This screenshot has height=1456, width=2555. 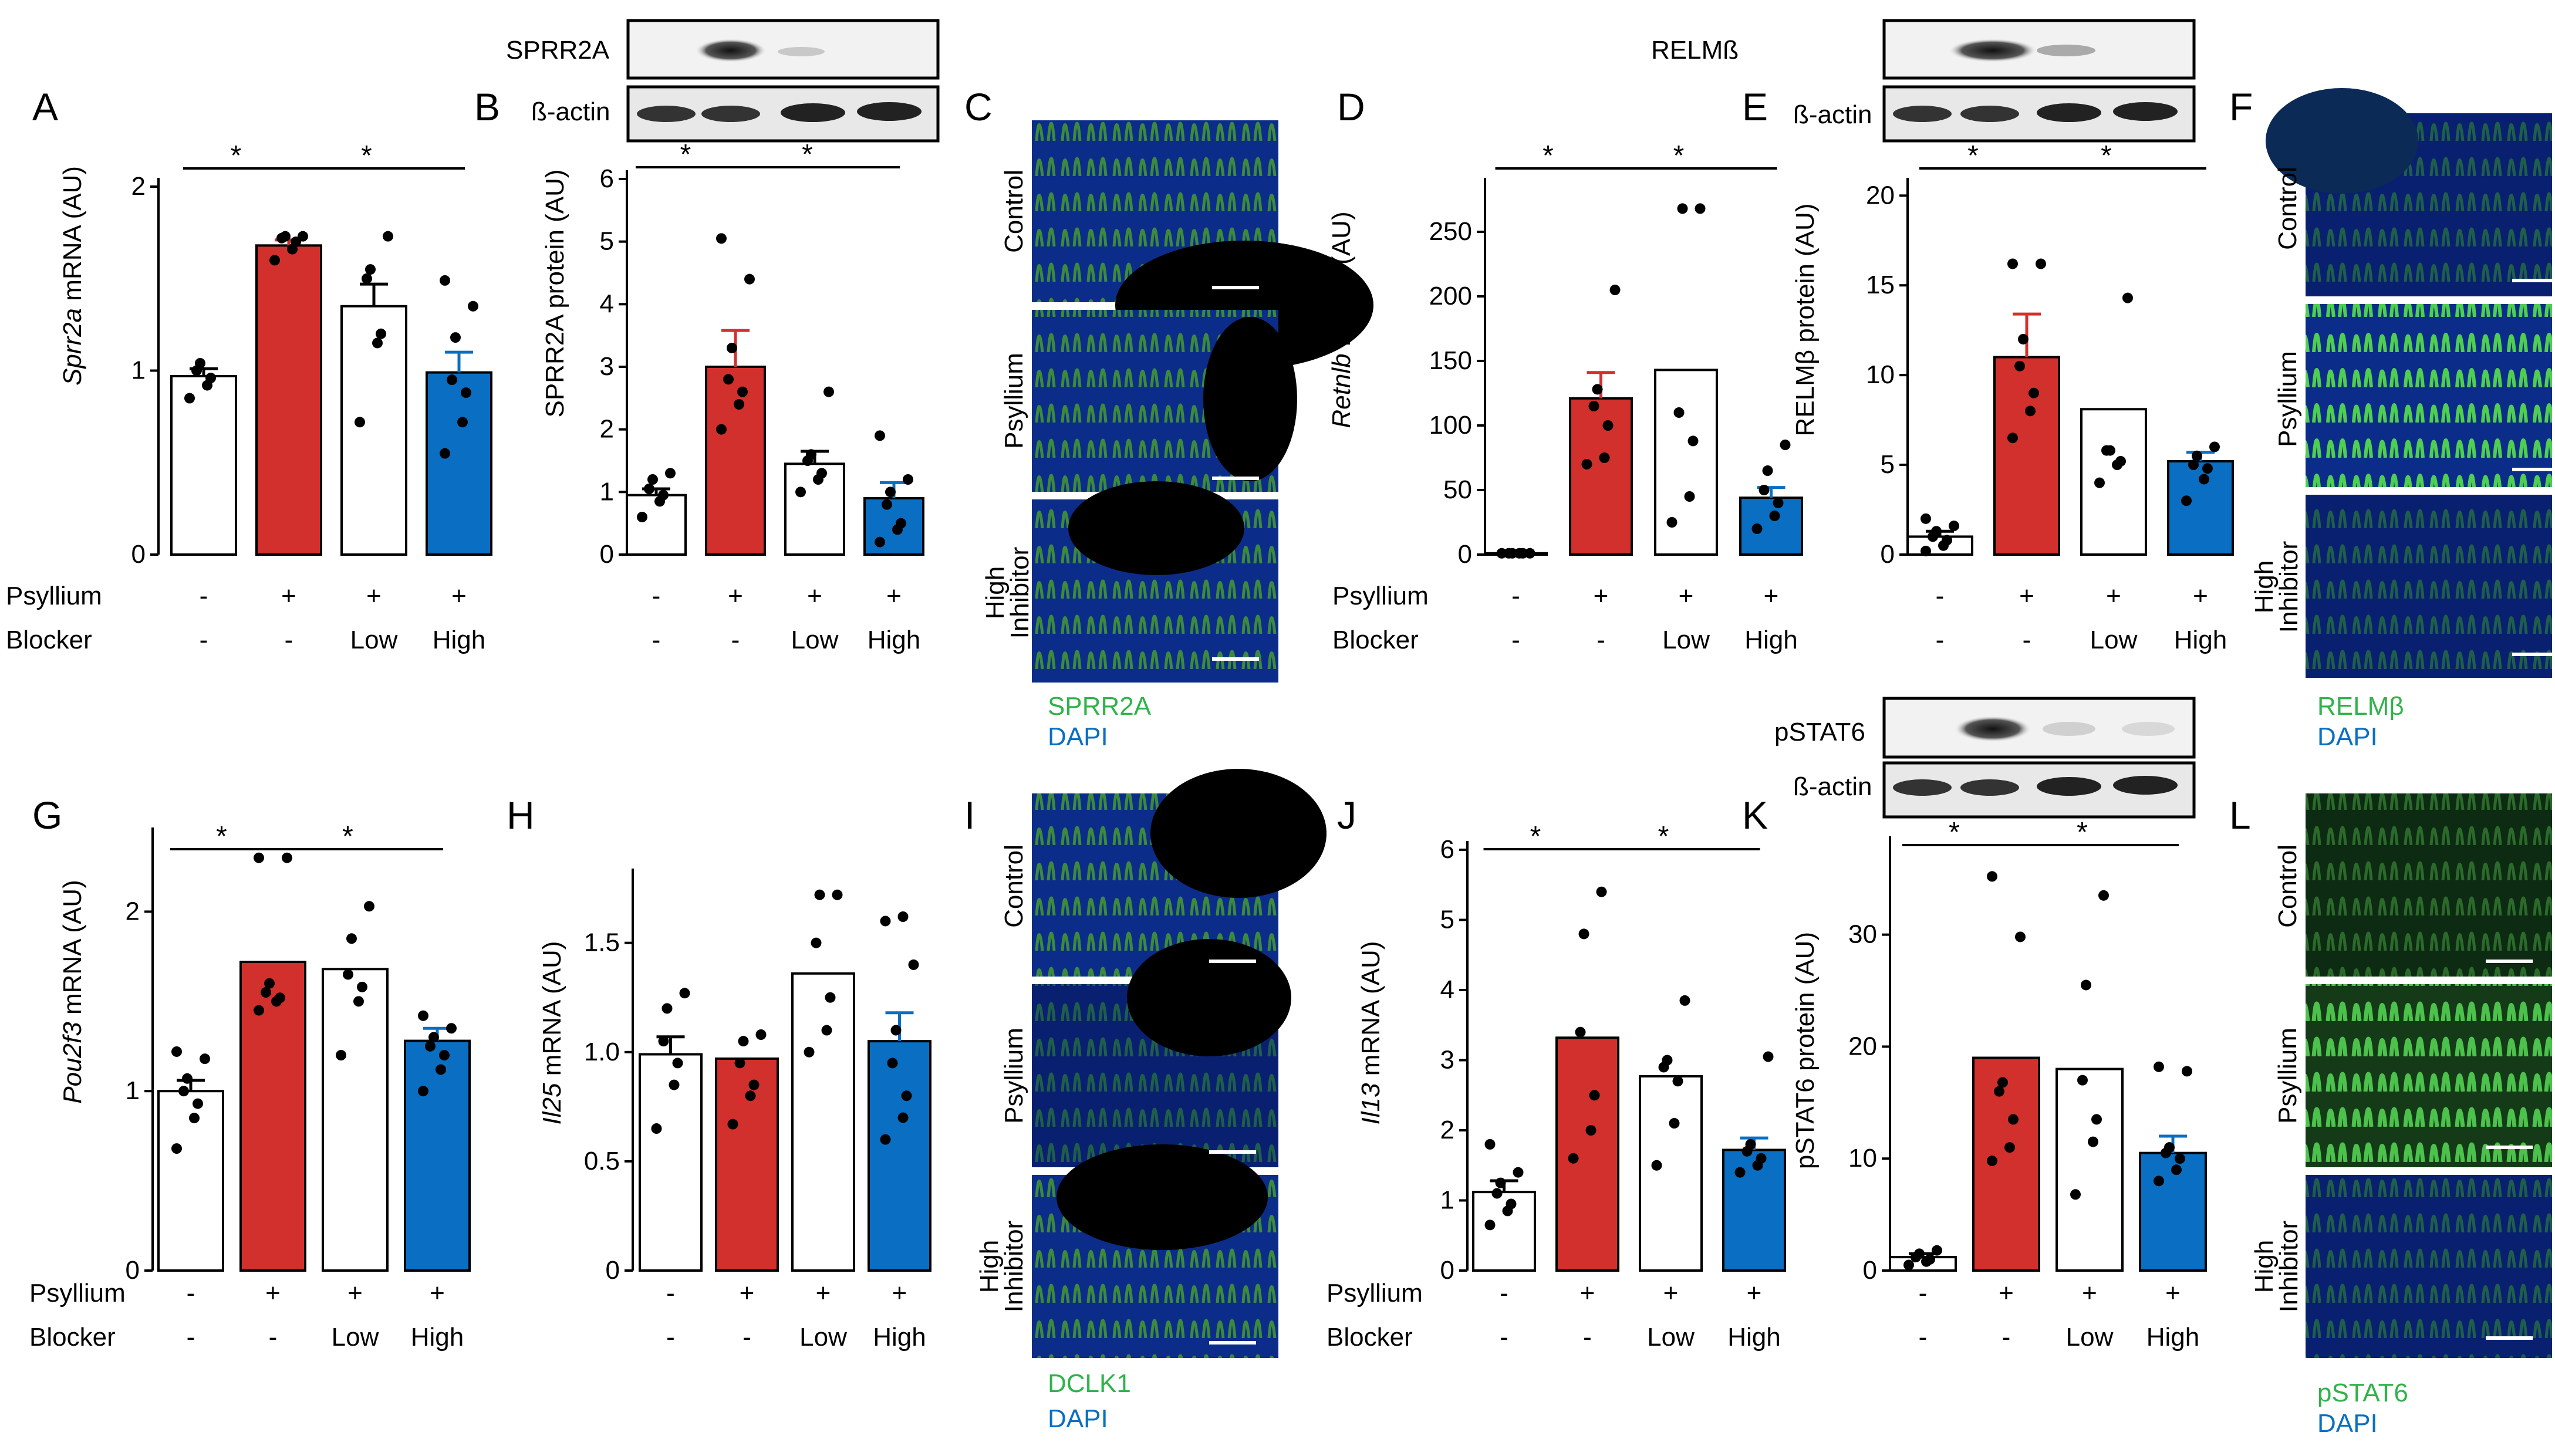 What do you see at coordinates (1239, 833) in the screenshot?
I see `micrograph-i-lumen` at bounding box center [1239, 833].